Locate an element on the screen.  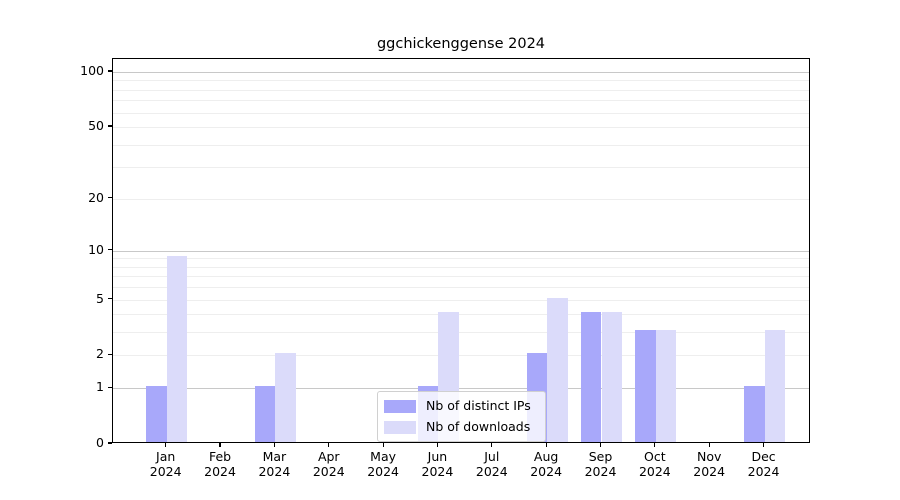
month-label: Feb is located at coordinates (220, 456).